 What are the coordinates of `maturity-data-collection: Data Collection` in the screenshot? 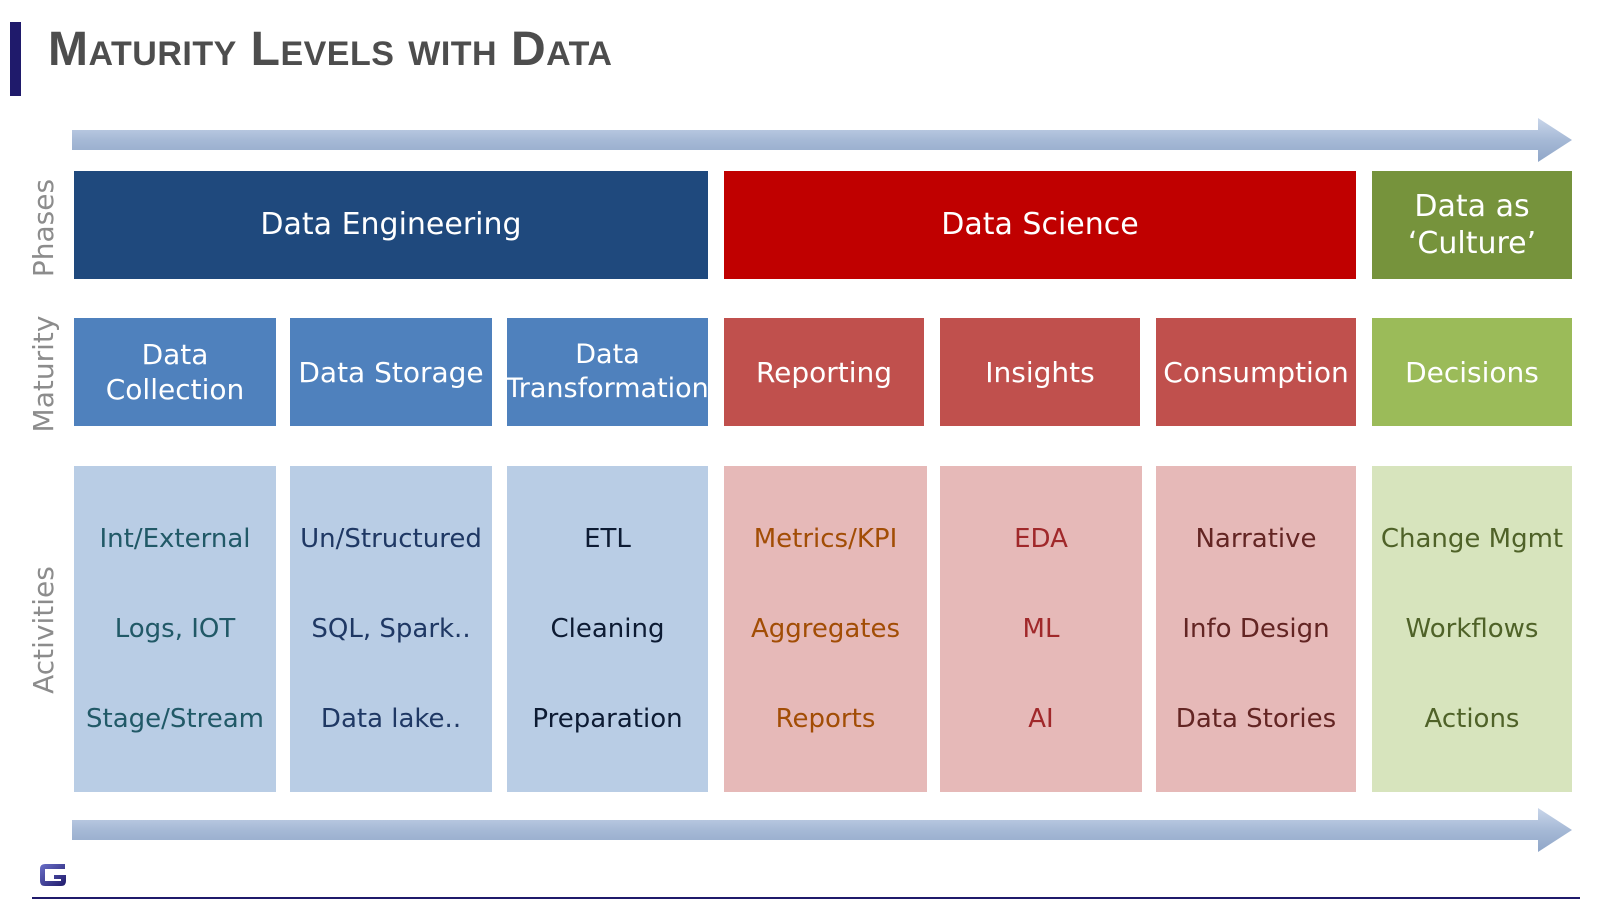 It's located at (175, 372).